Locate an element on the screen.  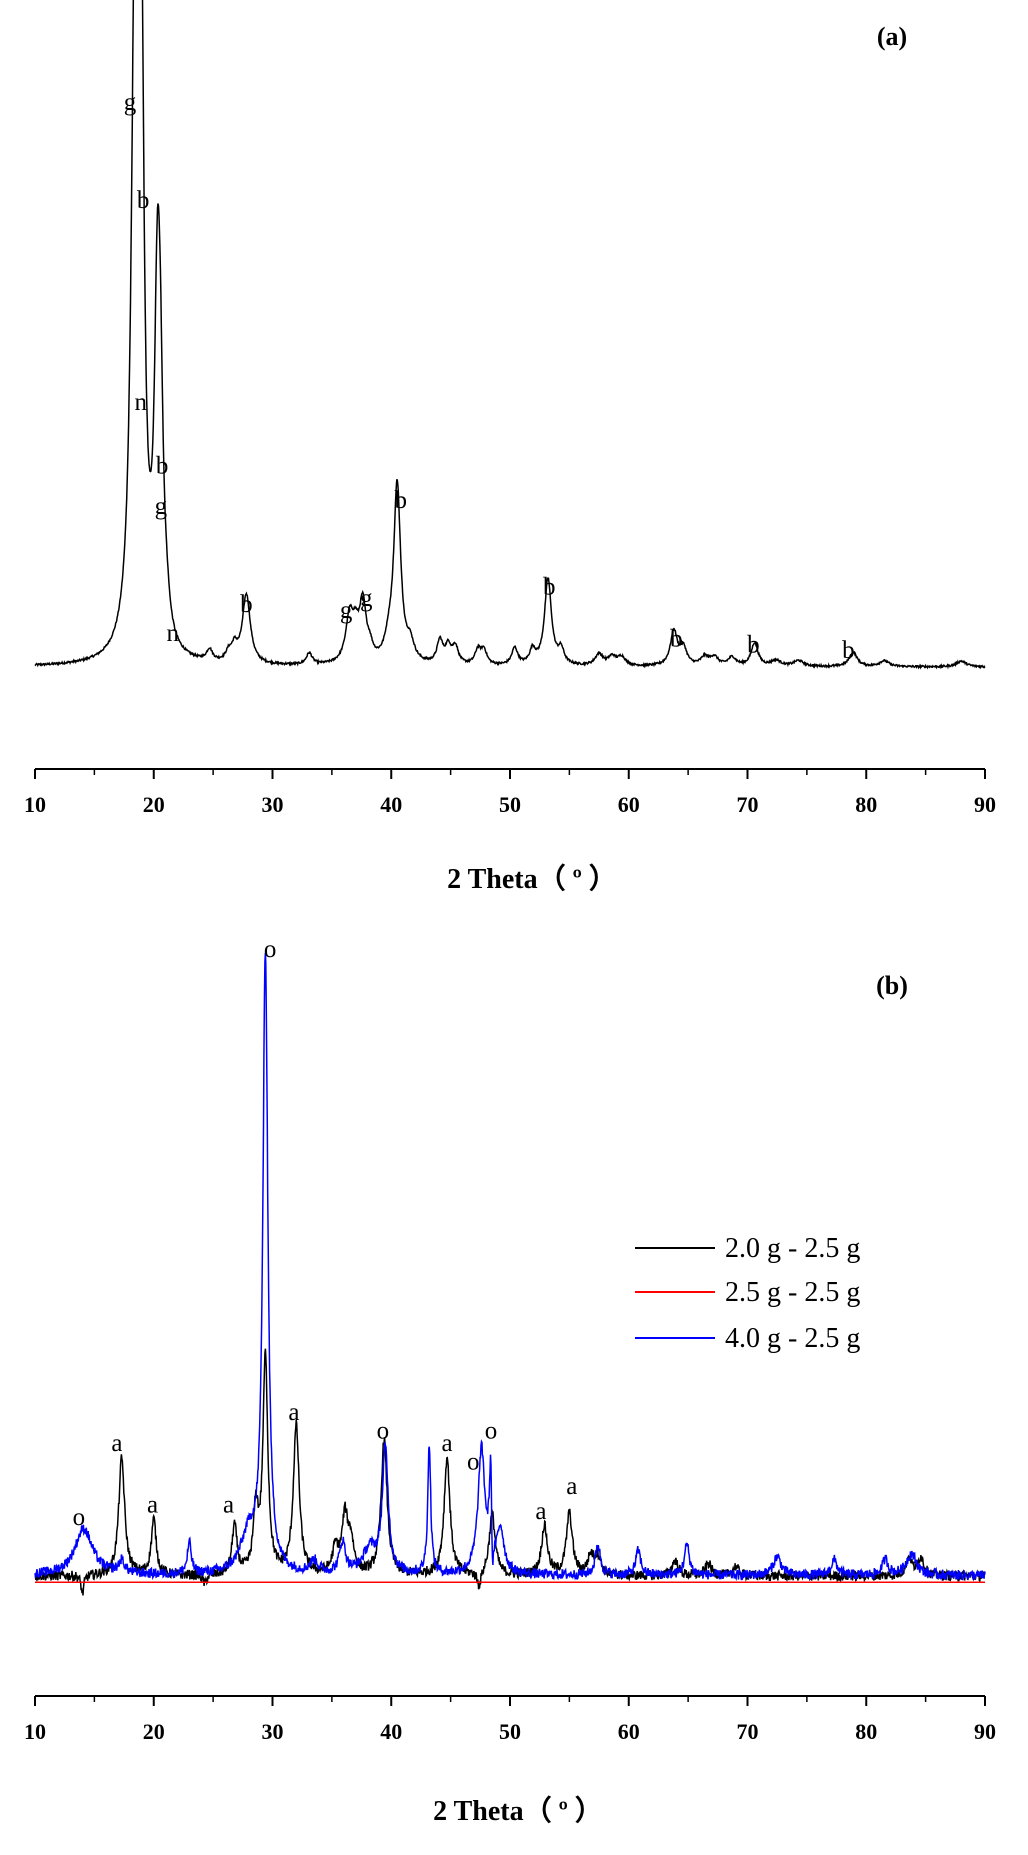
series-line is located at coordinates (510, 1472).